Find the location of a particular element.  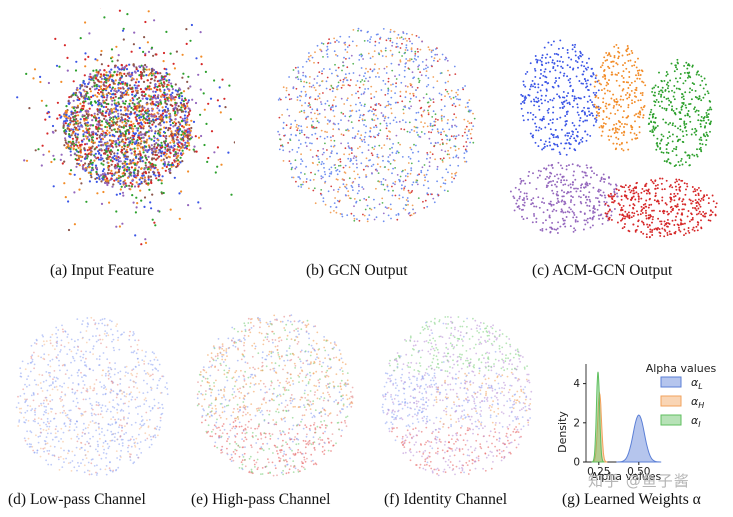

scatter-identity is located at coordinates (457, 396).